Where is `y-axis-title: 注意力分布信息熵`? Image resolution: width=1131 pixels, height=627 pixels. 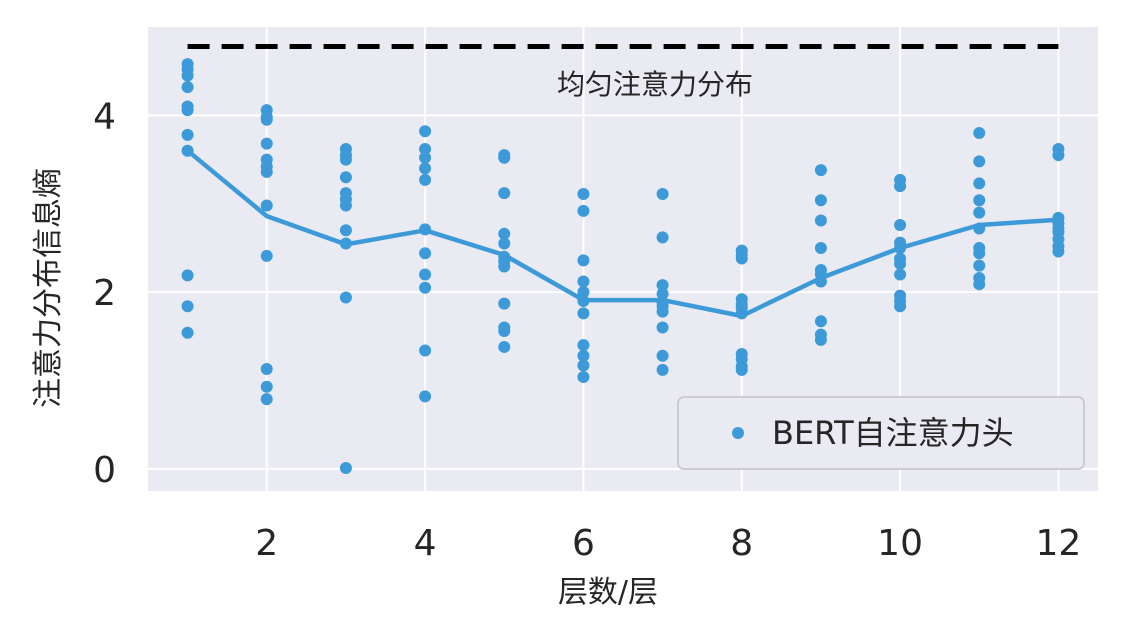 y-axis-title: 注意力分布信息熵 is located at coordinates (48, 288).